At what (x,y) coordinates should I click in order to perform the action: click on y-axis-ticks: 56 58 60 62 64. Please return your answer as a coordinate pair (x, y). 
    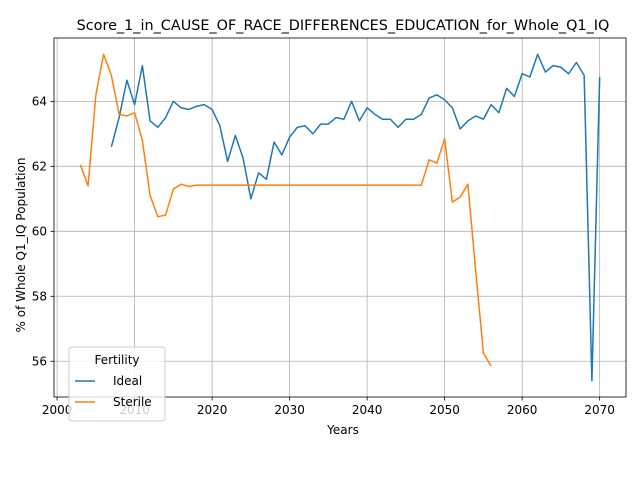
    Looking at the image, I should click on (43, 231).